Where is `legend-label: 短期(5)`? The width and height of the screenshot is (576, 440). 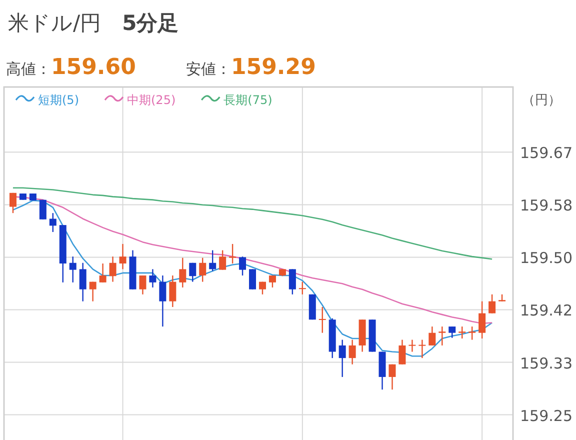 legend-label: 短期(5) is located at coordinates (58, 100).